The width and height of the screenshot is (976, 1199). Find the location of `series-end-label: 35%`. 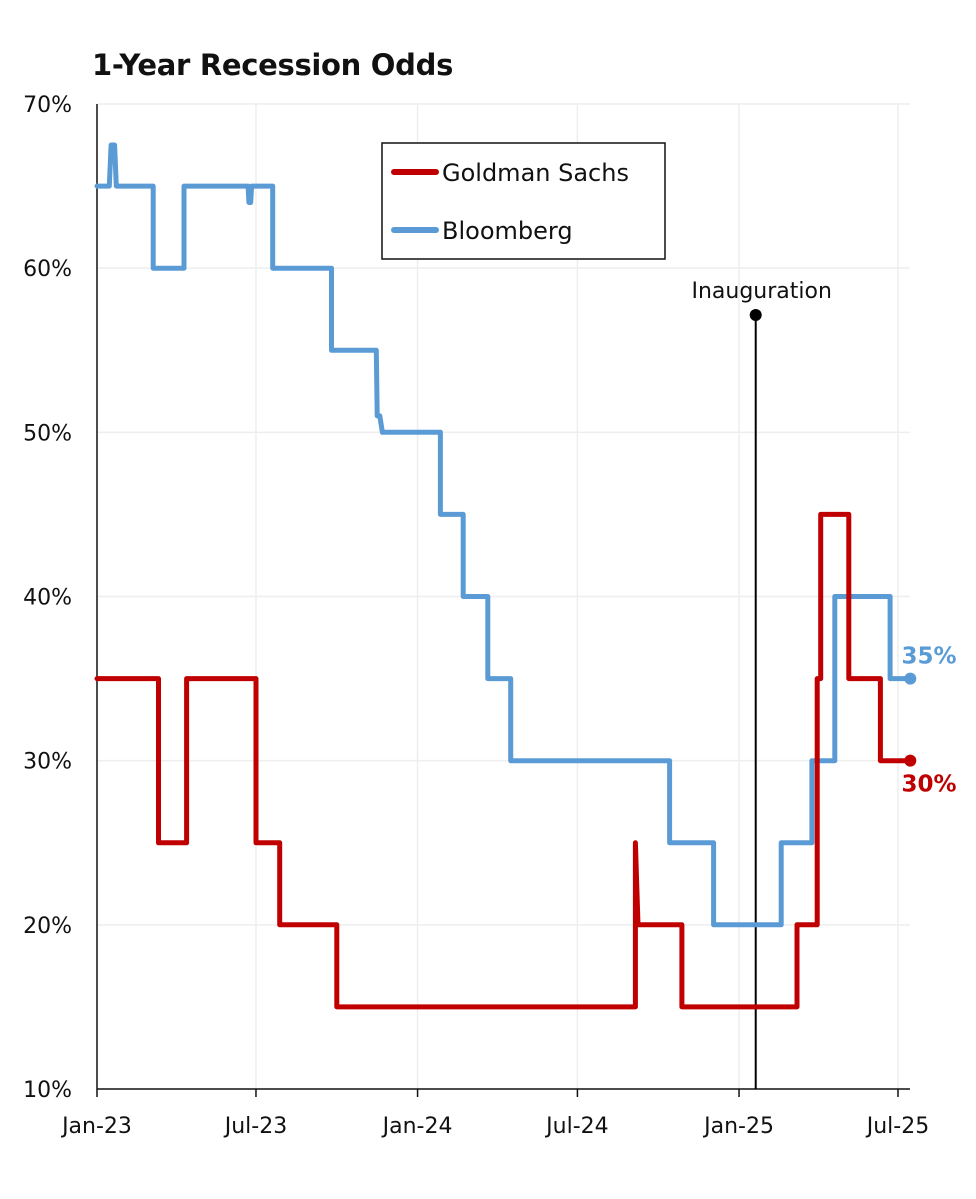

series-end-label: 35% is located at coordinates (928, 657).